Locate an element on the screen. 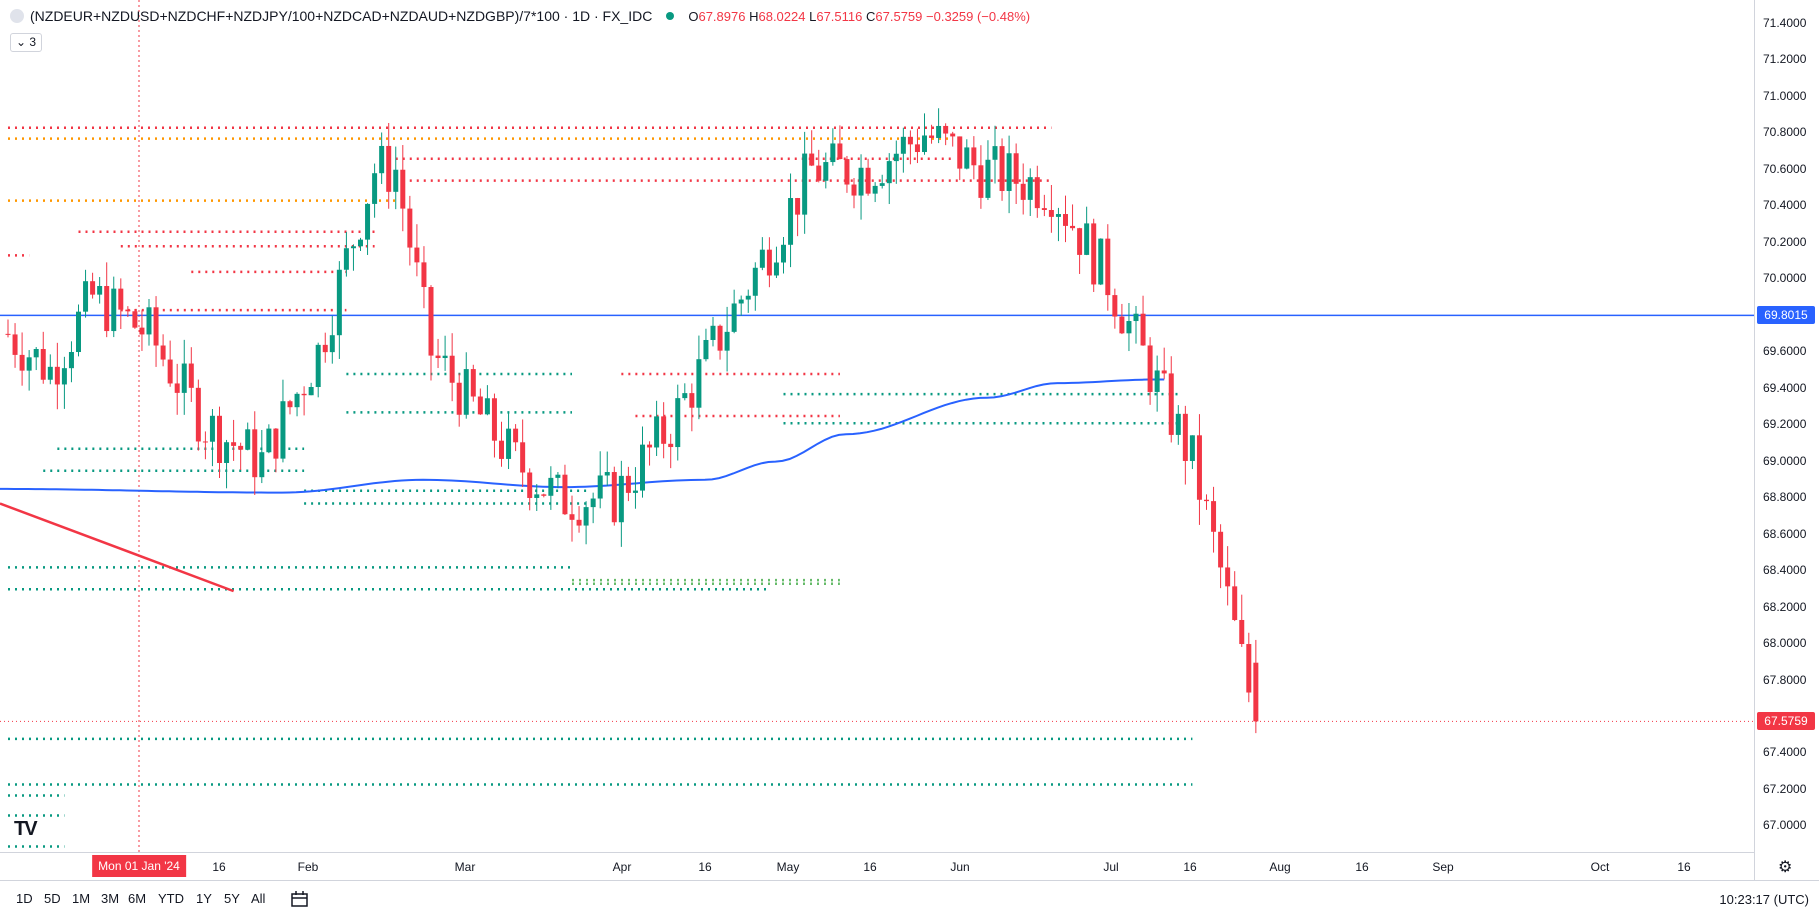 The width and height of the screenshot is (1819, 920). gear-icon: ⚙ is located at coordinates (1785, 867).